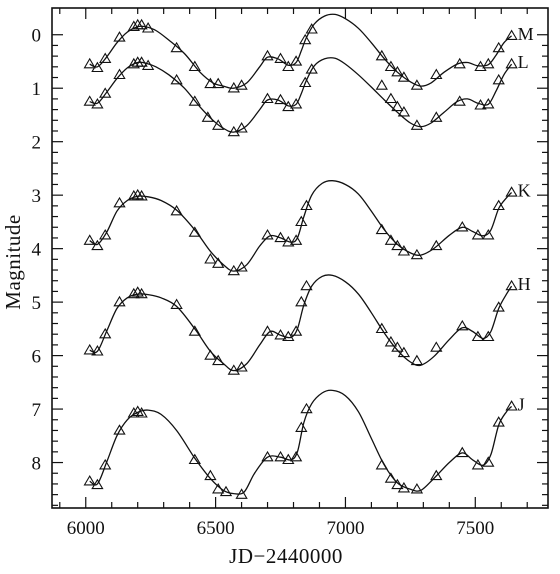 Image resolution: width=560 pixels, height=574 pixels. I want to click on y-tick-label: 3, so click(37, 196).